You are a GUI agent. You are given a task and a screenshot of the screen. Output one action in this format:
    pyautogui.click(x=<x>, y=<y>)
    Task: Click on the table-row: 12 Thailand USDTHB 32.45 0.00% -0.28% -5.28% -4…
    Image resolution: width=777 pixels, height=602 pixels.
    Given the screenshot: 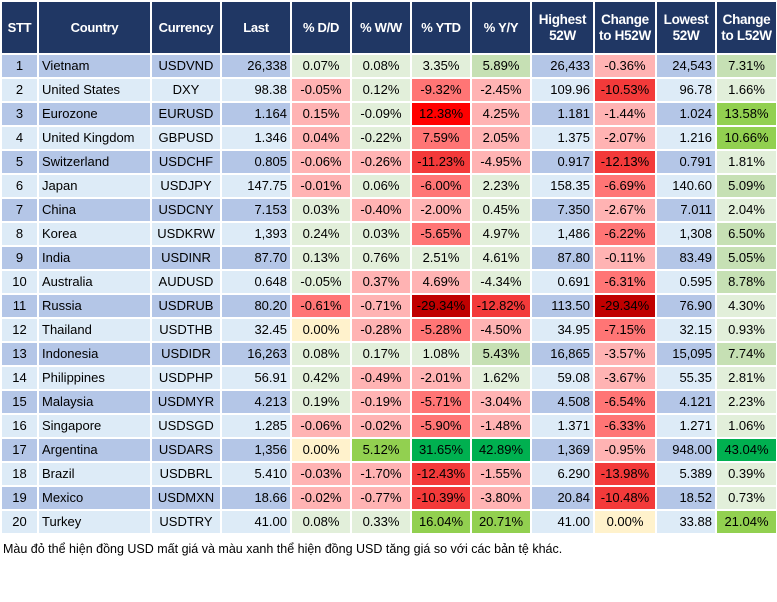 What is the action you would take?
    pyautogui.click(x=388, y=330)
    